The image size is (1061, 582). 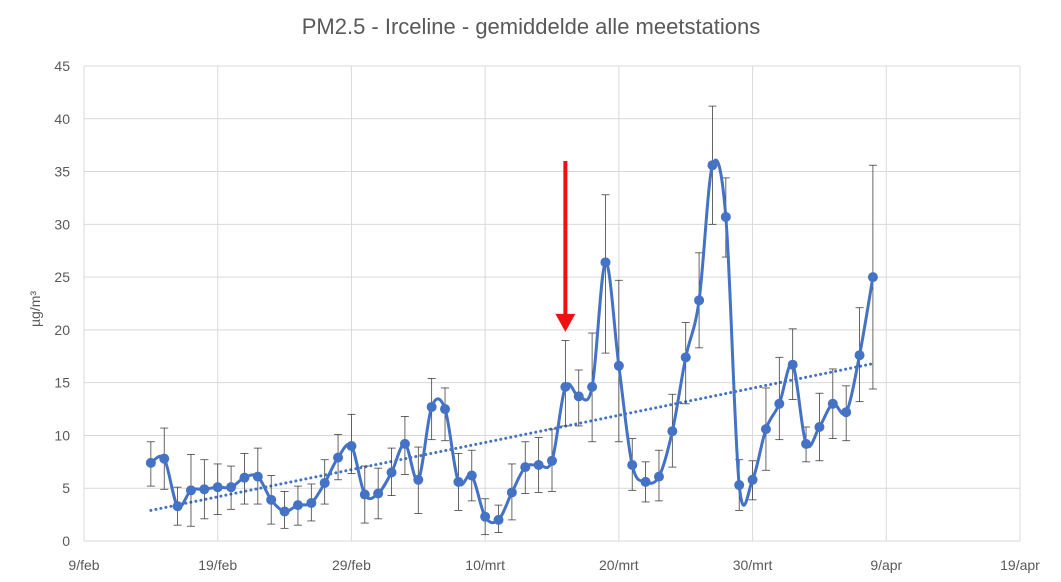 What do you see at coordinates (62, 172) in the screenshot?
I see `y-tick-label: 35` at bounding box center [62, 172].